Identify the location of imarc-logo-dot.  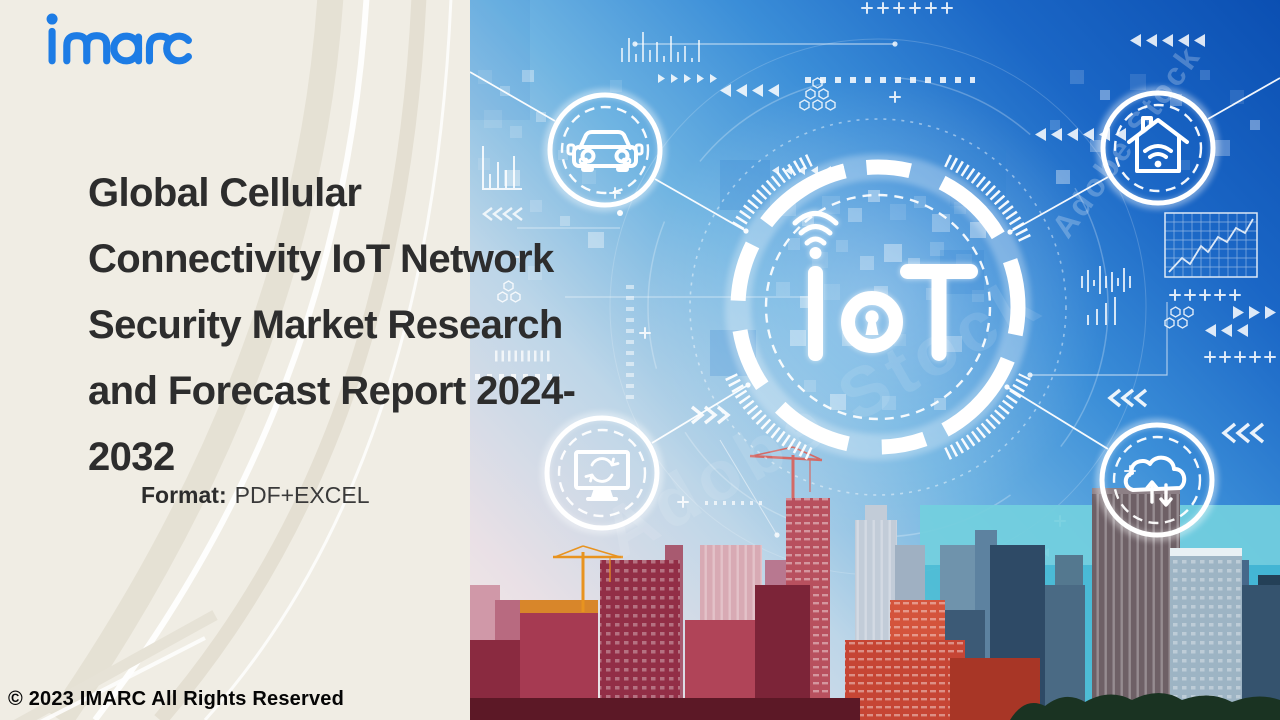
(52, 19).